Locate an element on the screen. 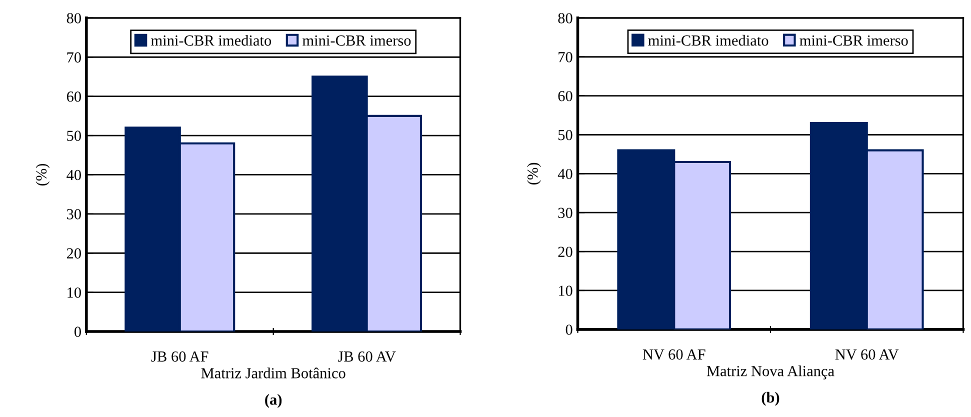 The image size is (971, 417). x-tick-label: NV 60 AF is located at coordinates (674, 354).